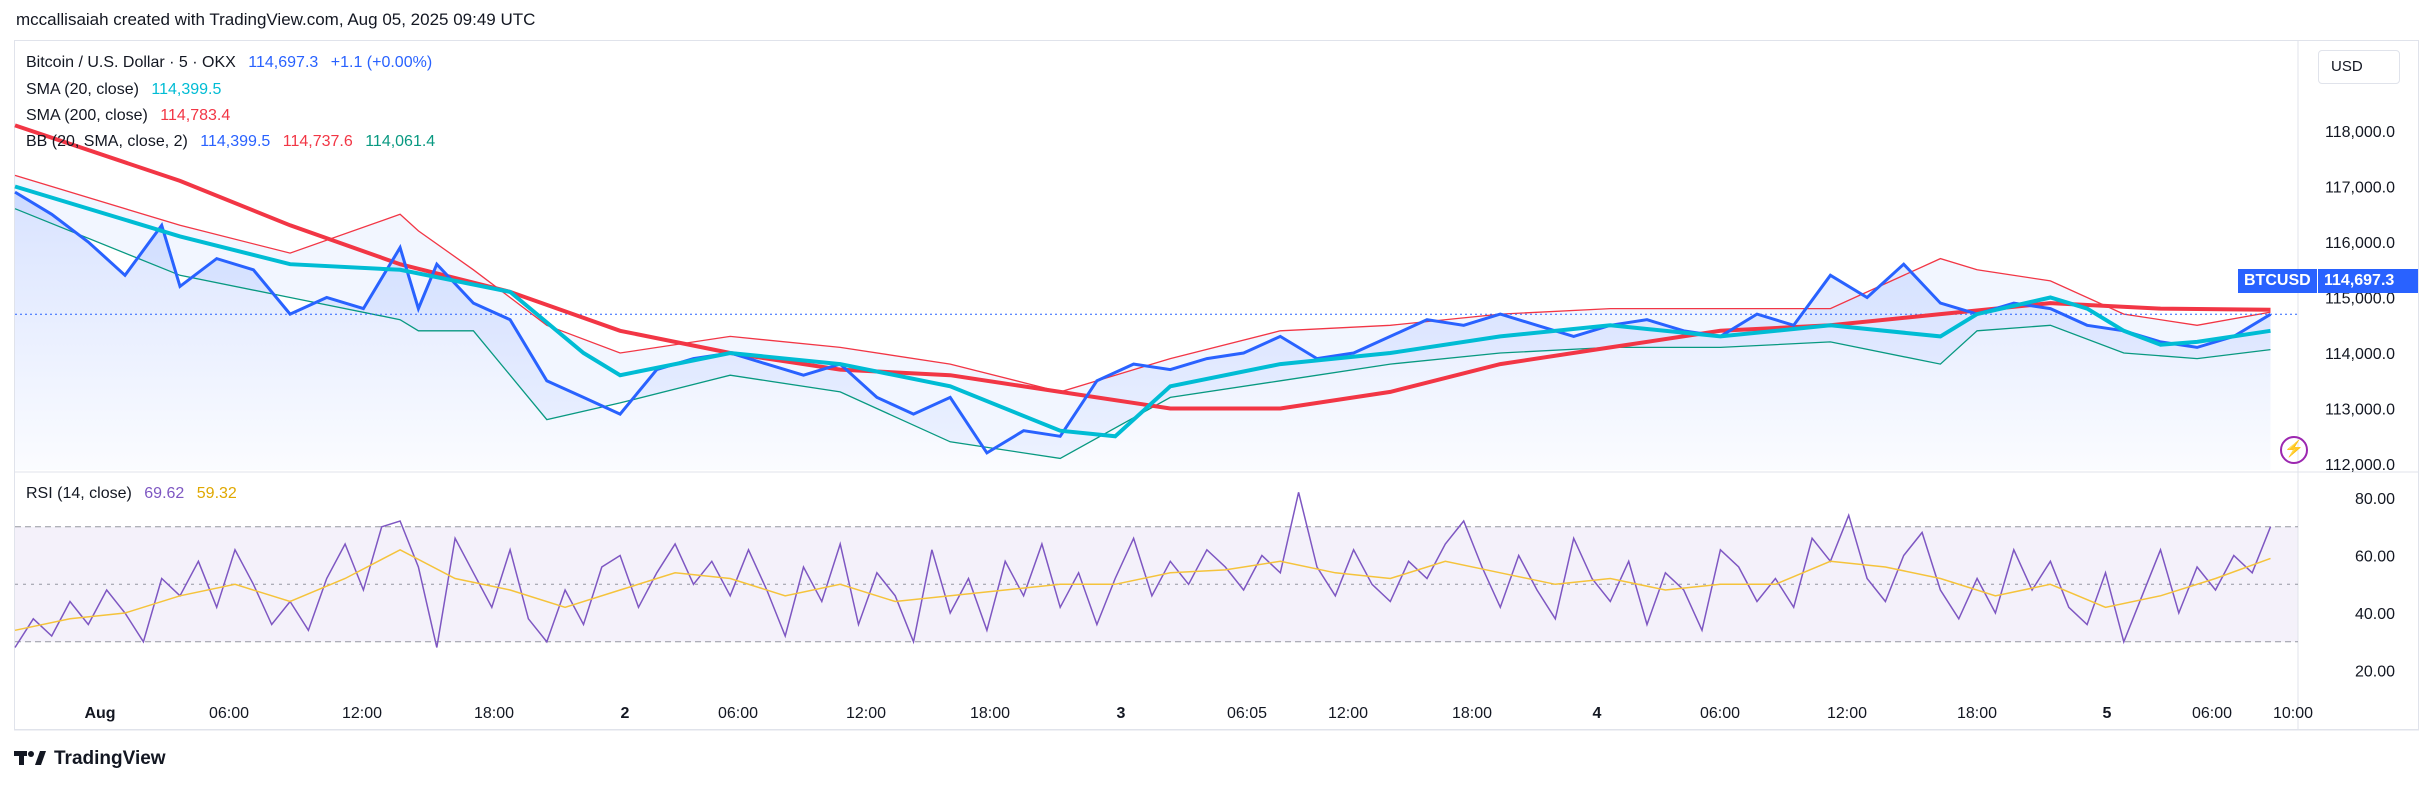 The height and width of the screenshot is (785, 2433). What do you see at coordinates (2360, 299) in the screenshot?
I see `price-axis-tick-label: 115,000.0` at bounding box center [2360, 299].